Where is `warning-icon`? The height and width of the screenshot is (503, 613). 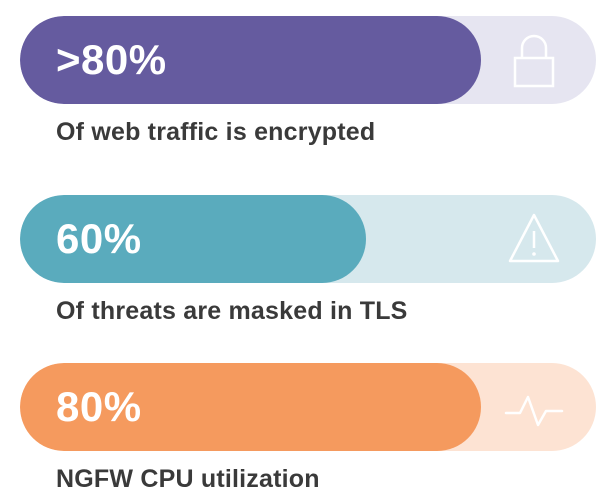
warning-icon is located at coordinates (534, 239).